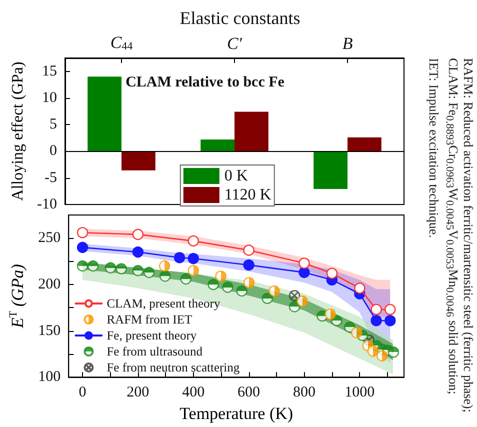 The image size is (477, 427). What do you see at coordinates (468, 236) in the screenshot?
I see `text: RAFM: Reduced activation ferritic/martensitic steel (ferritic phase);` at bounding box center [468, 236].